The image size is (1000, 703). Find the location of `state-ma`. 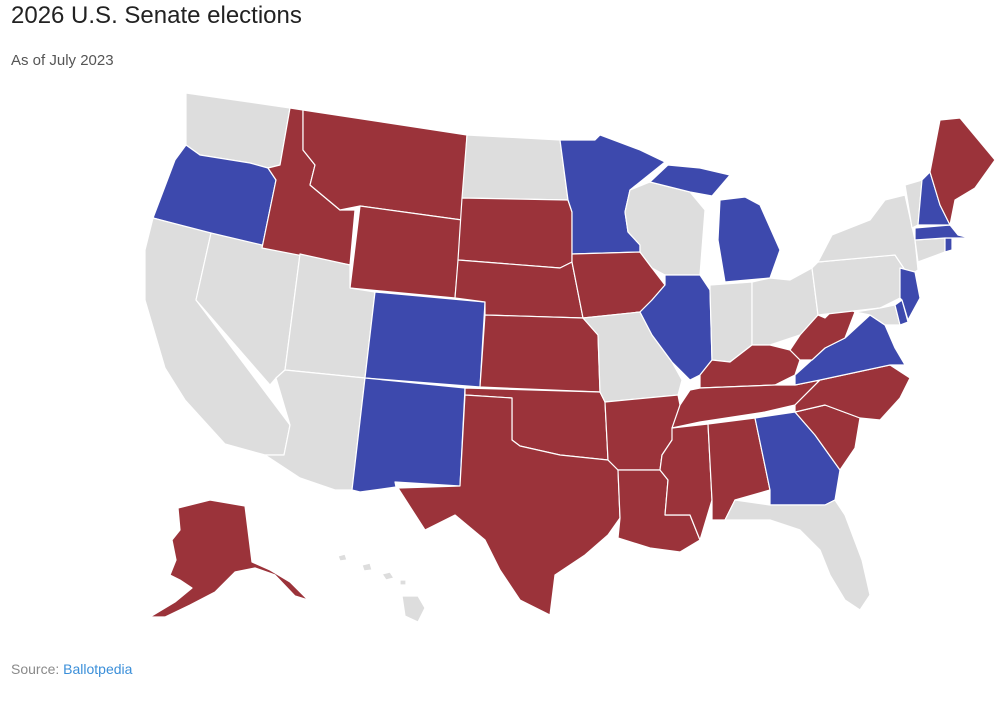

state-ma is located at coordinates (942, 232).